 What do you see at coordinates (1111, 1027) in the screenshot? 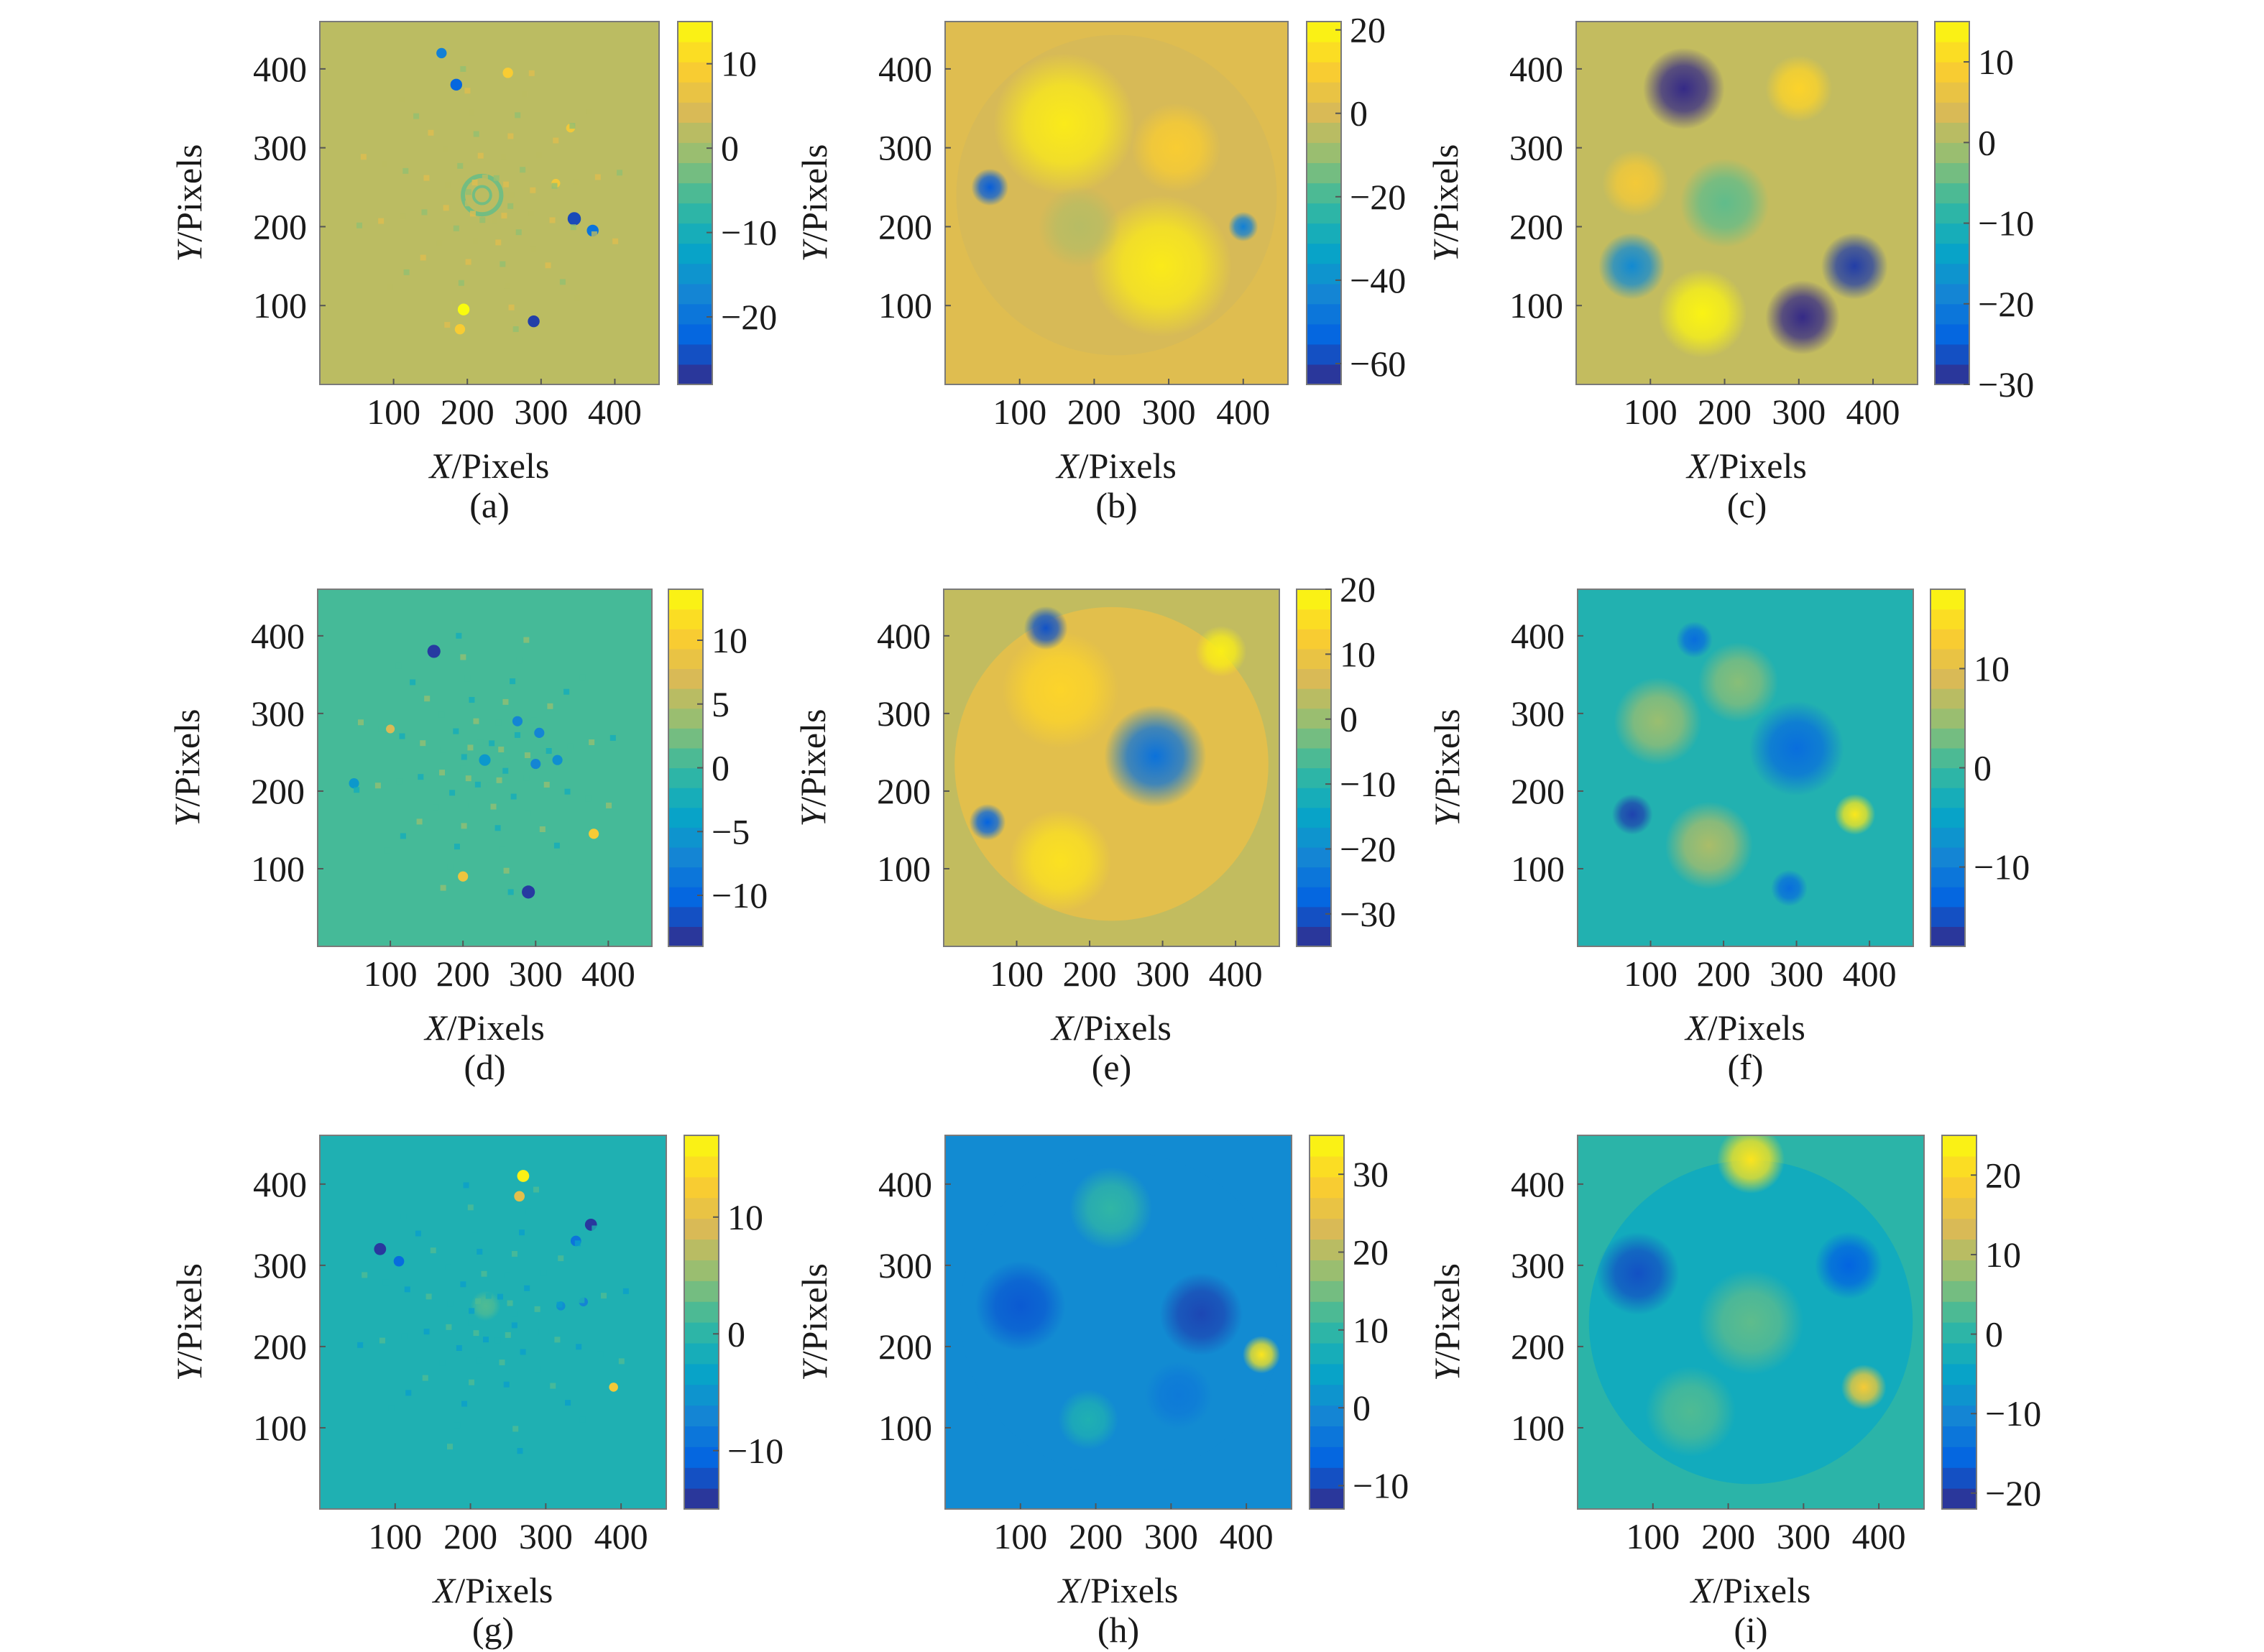
I see `x-axis-label: X/Pixels` at bounding box center [1111, 1027].